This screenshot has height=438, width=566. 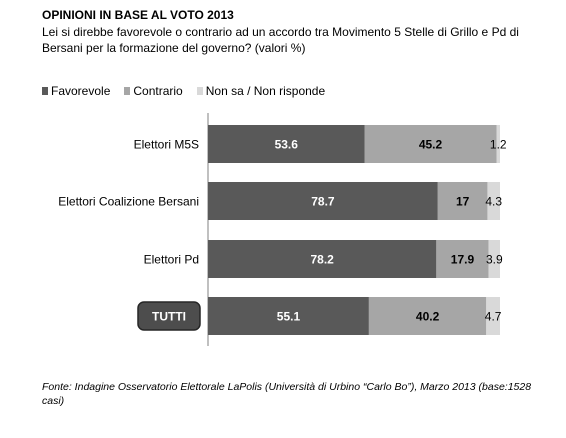 I want to click on data-label-favorevole-elettori-m5s: 53.6, so click(x=287, y=145).